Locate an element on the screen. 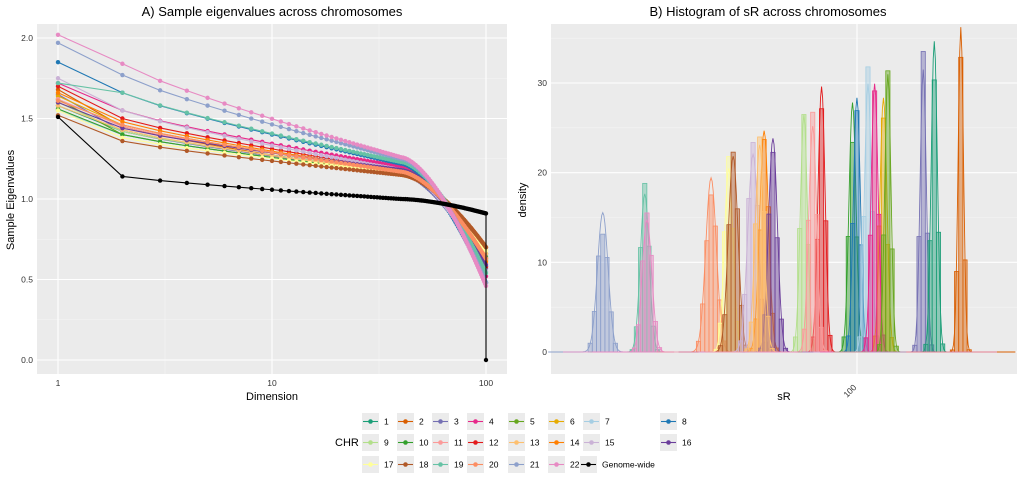 The height and width of the screenshot is (478, 1023). legend-label: 17 is located at coordinates (389, 465).